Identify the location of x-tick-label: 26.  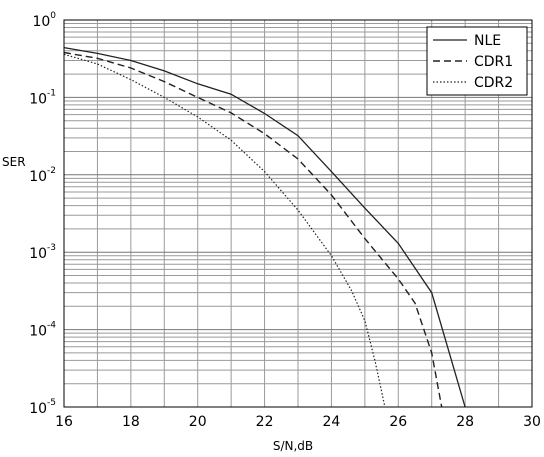
(398, 422).